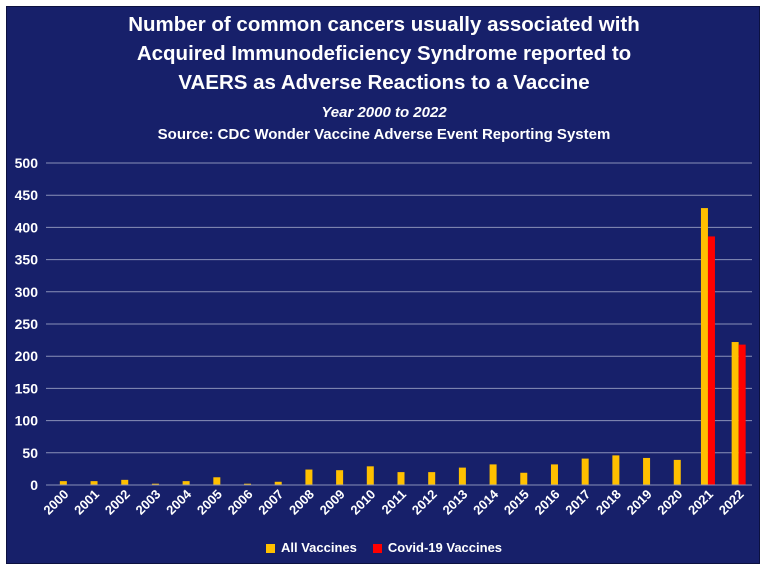  I want to click on bar-all-vaccines-2020, so click(677, 472).